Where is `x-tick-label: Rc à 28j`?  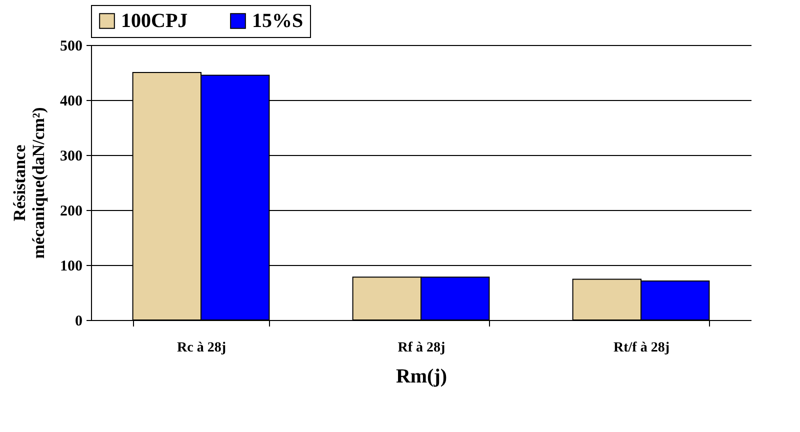
x-tick-label: Rc à 28j is located at coordinates (201, 348).